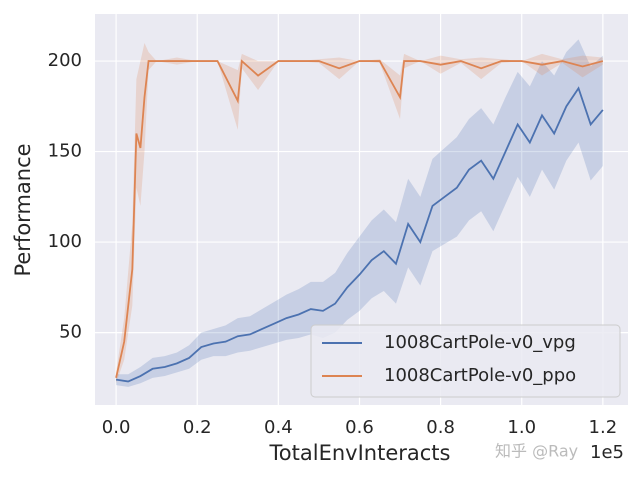 The height and width of the screenshot is (480, 640). I want to click on legend: 1008CartPole-v0_vpg 1008CartPole-v0_ppo, so click(465, 361).